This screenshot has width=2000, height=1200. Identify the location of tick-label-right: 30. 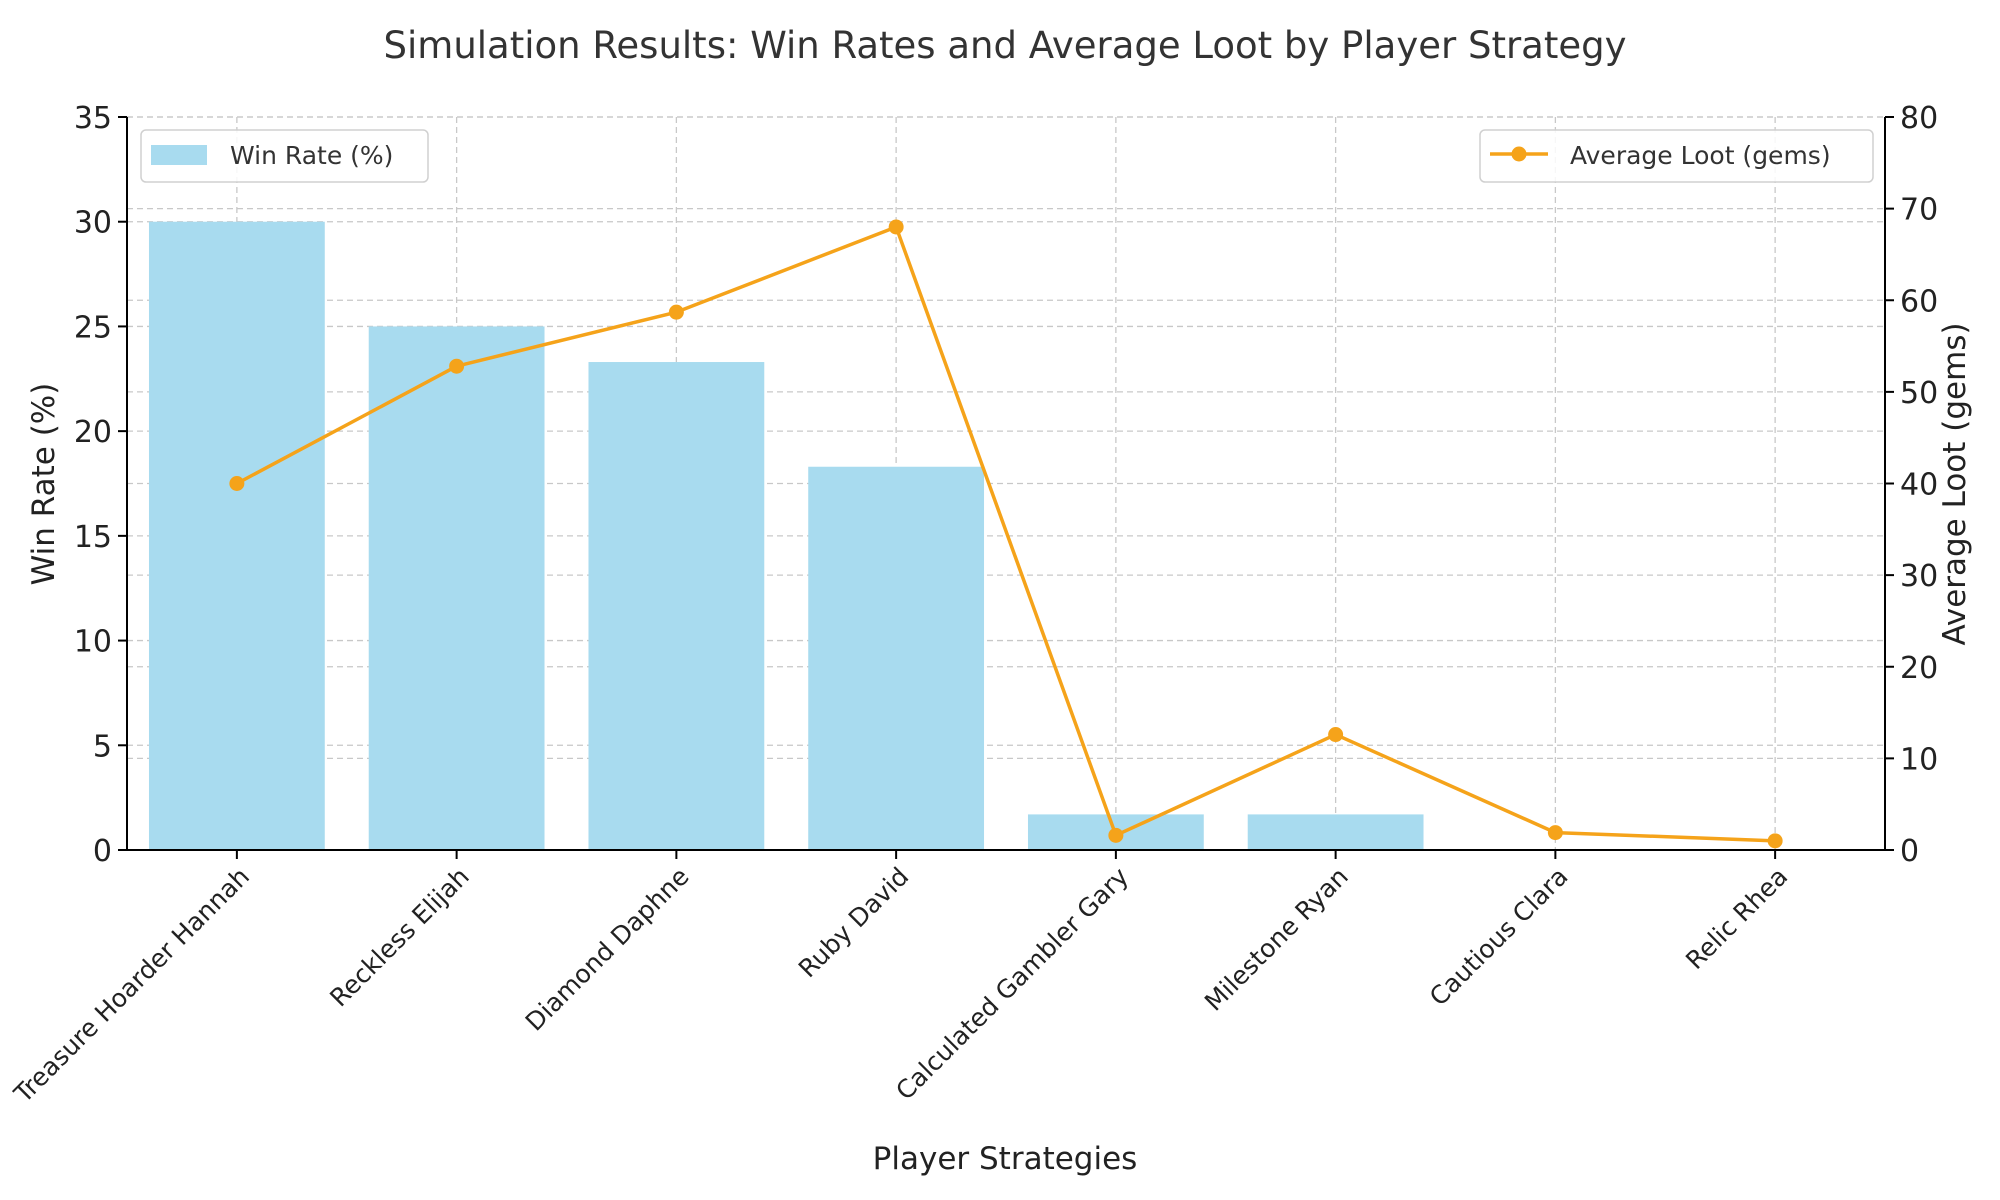
(1919, 576).